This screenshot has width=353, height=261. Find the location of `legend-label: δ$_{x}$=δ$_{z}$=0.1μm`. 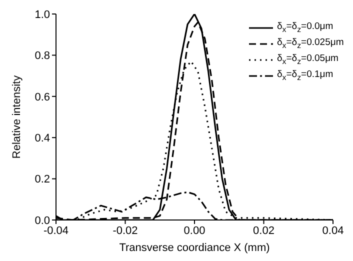

legend-label: δ$_{x}$=δ$_{z}$=0.1μm is located at coordinates (305, 76).